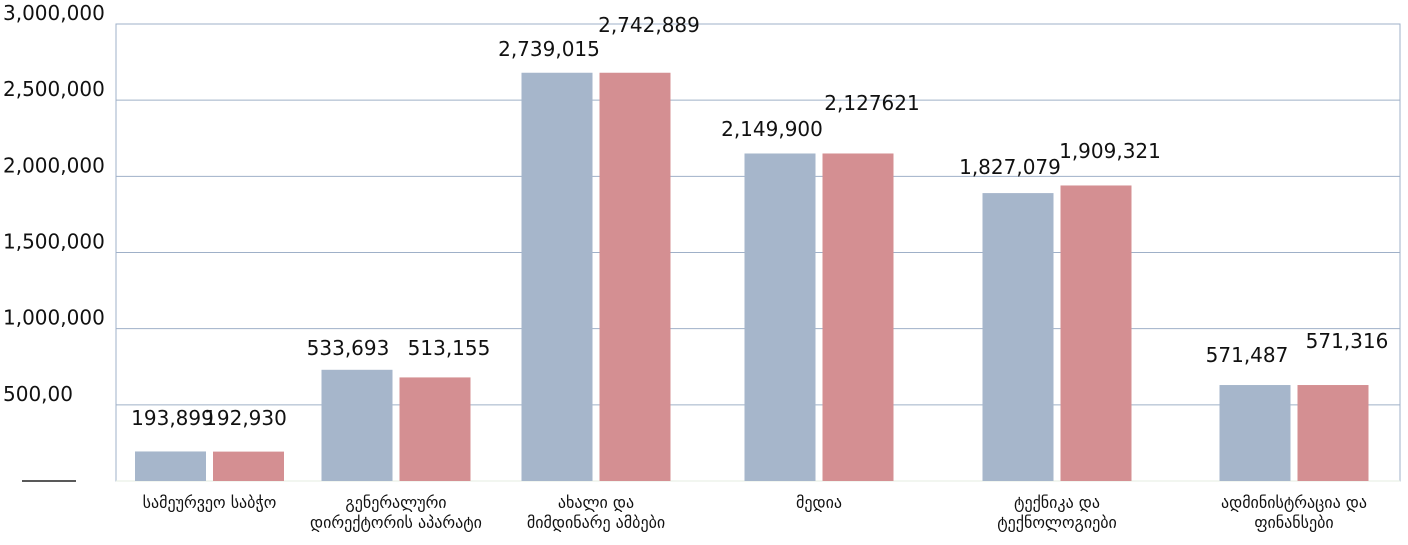 Image resolution: width=1408 pixels, height=545 pixels. I want to click on value-label: 2,127621, so click(871, 103).